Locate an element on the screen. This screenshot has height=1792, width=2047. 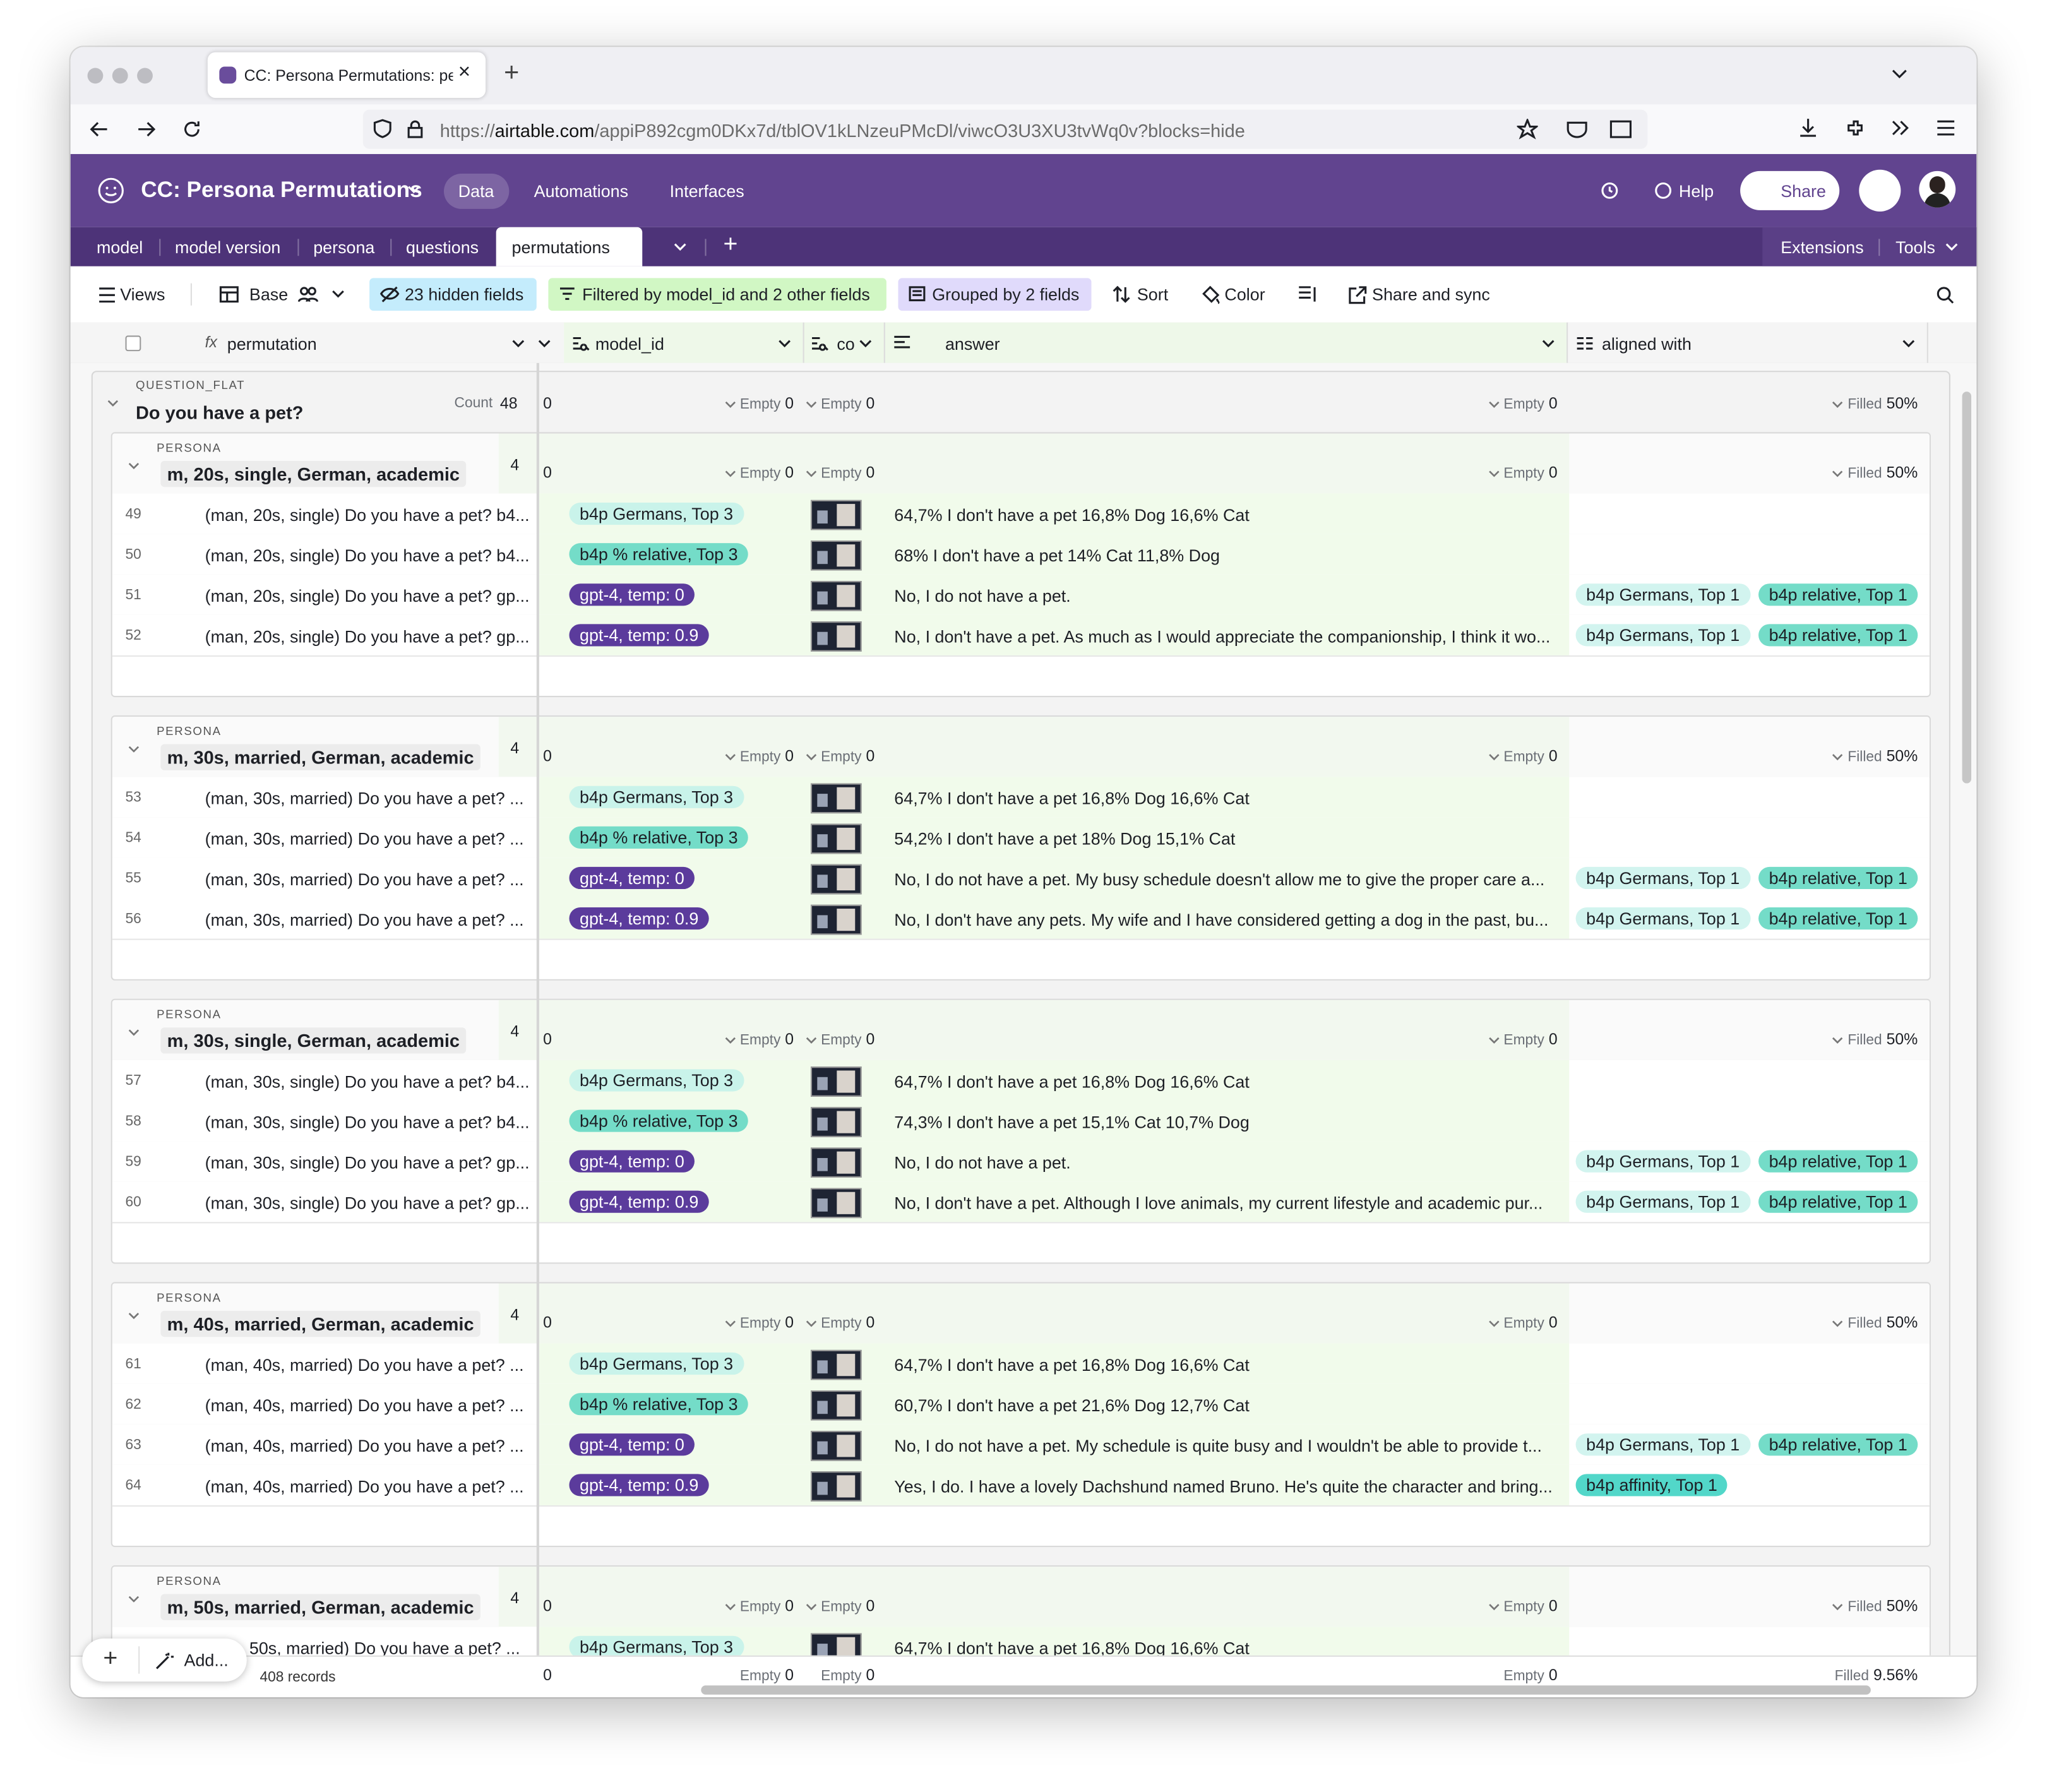
menu is located at coordinates (1946, 128).